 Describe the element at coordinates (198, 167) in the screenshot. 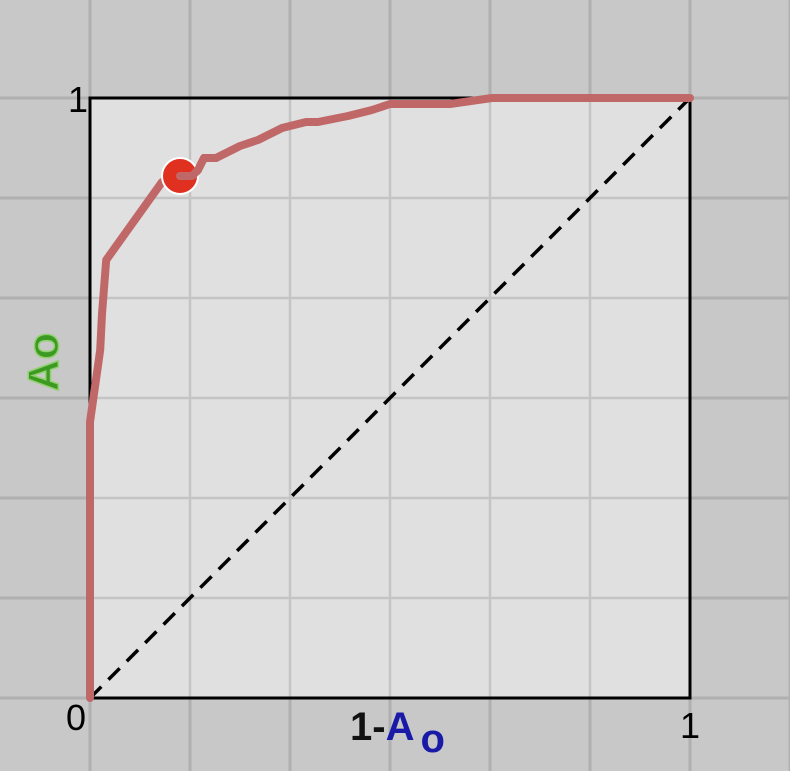

I see `roc-curve-overlap` at that location.